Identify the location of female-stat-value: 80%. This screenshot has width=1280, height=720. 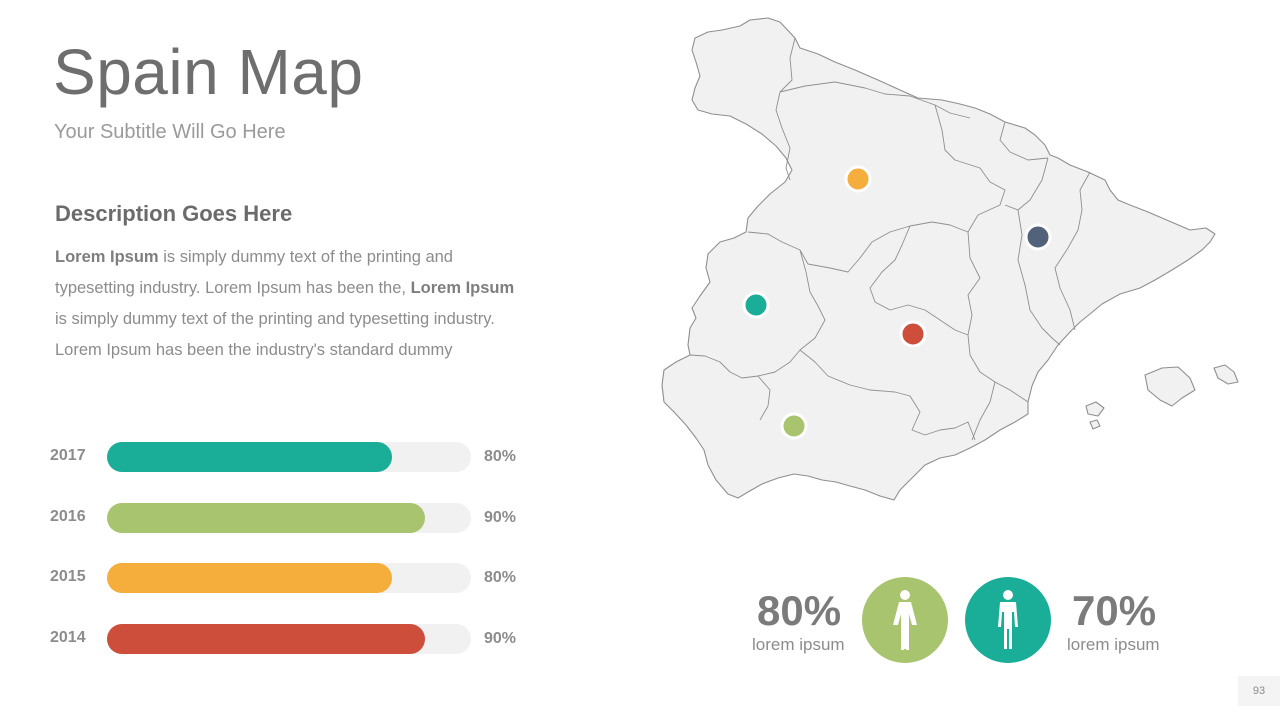
(799, 610).